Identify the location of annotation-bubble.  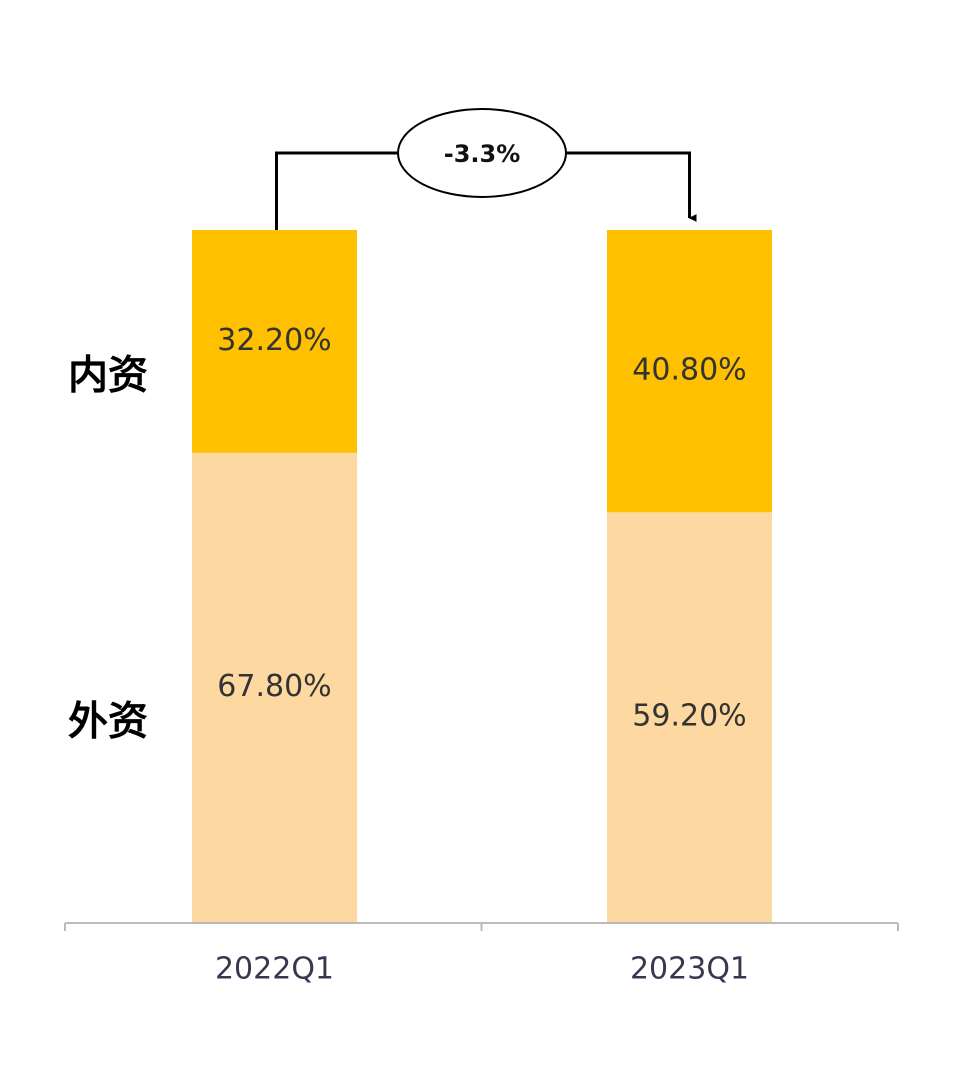
(482, 153).